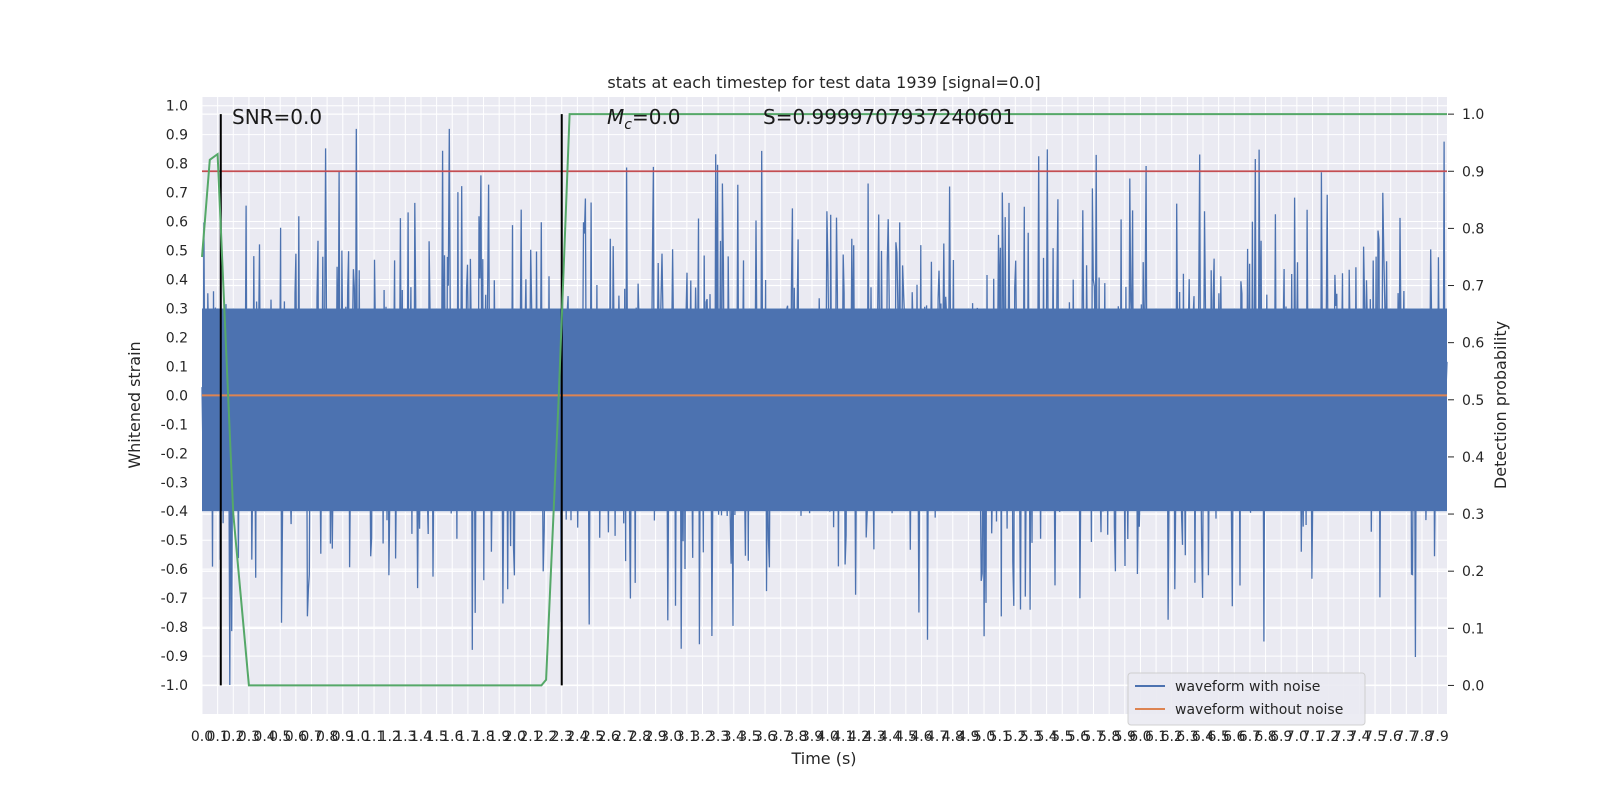 This screenshot has width=1600, height=800. What do you see at coordinates (593, 737) in the screenshot?
I see `x-tick-label: 2.5` at bounding box center [593, 737].